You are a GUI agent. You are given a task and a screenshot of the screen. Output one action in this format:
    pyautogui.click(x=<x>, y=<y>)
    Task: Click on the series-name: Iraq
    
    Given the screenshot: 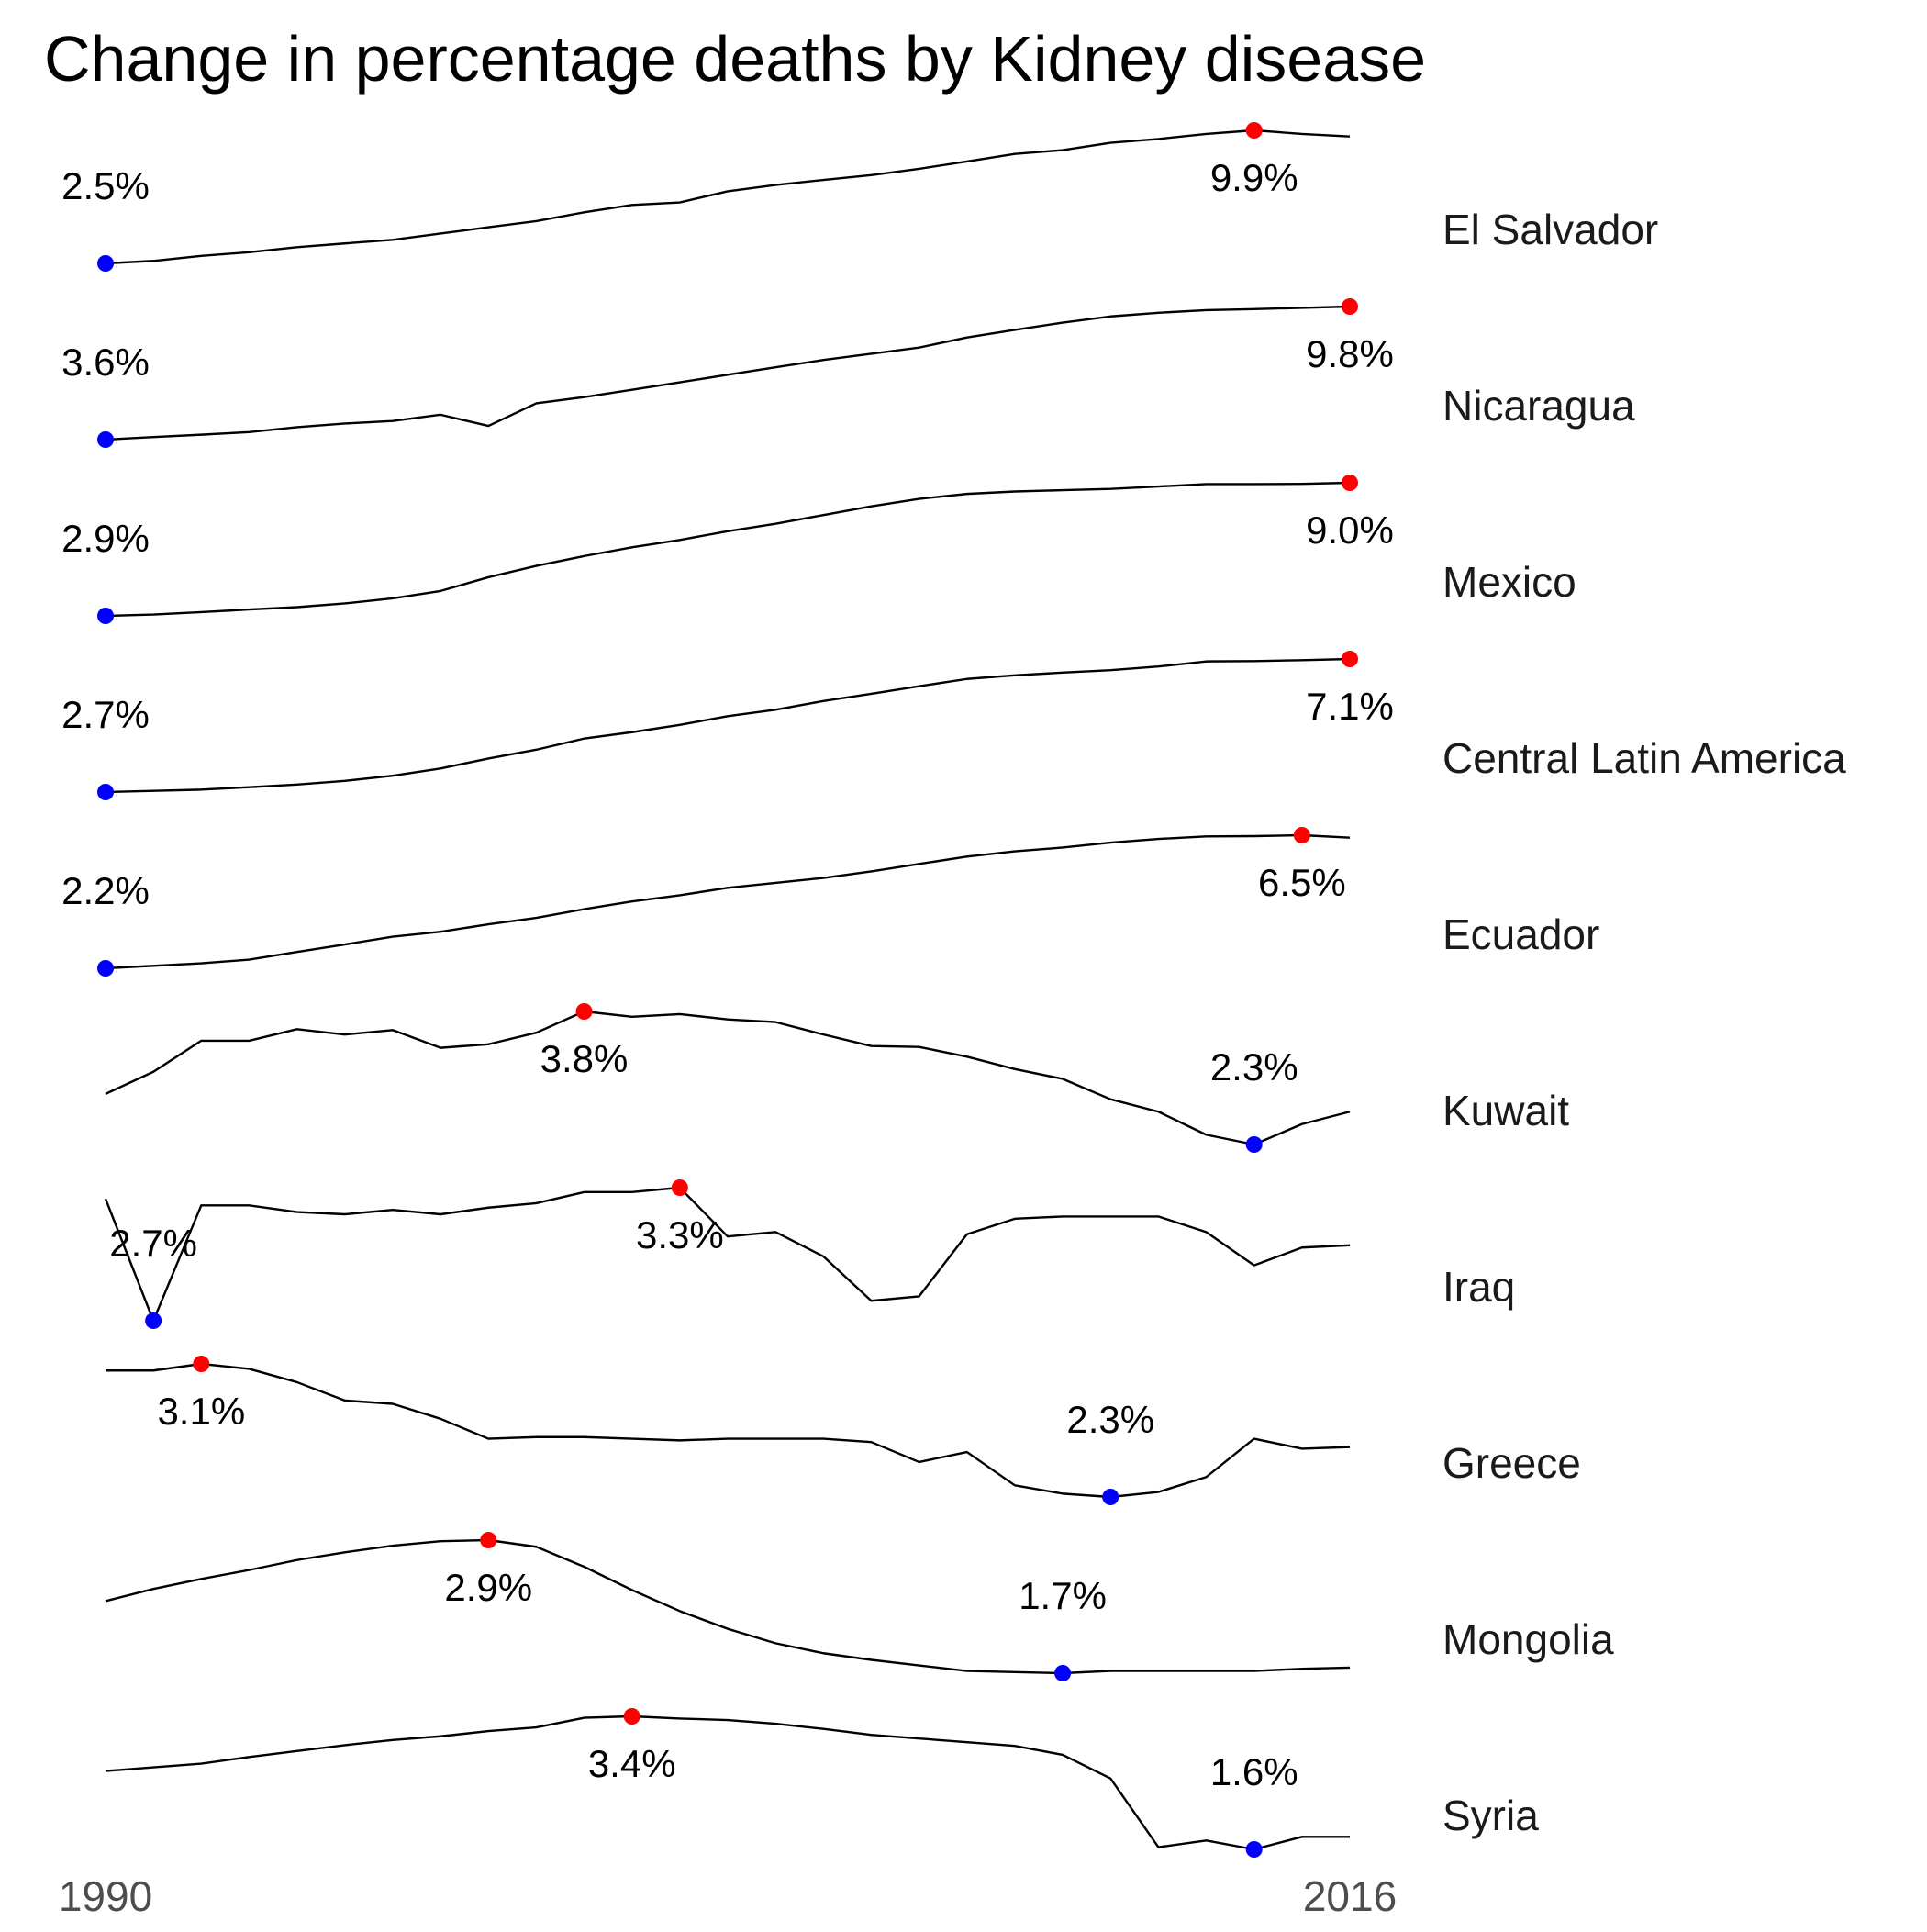 What is the action you would take?
    pyautogui.click(x=1478, y=1287)
    